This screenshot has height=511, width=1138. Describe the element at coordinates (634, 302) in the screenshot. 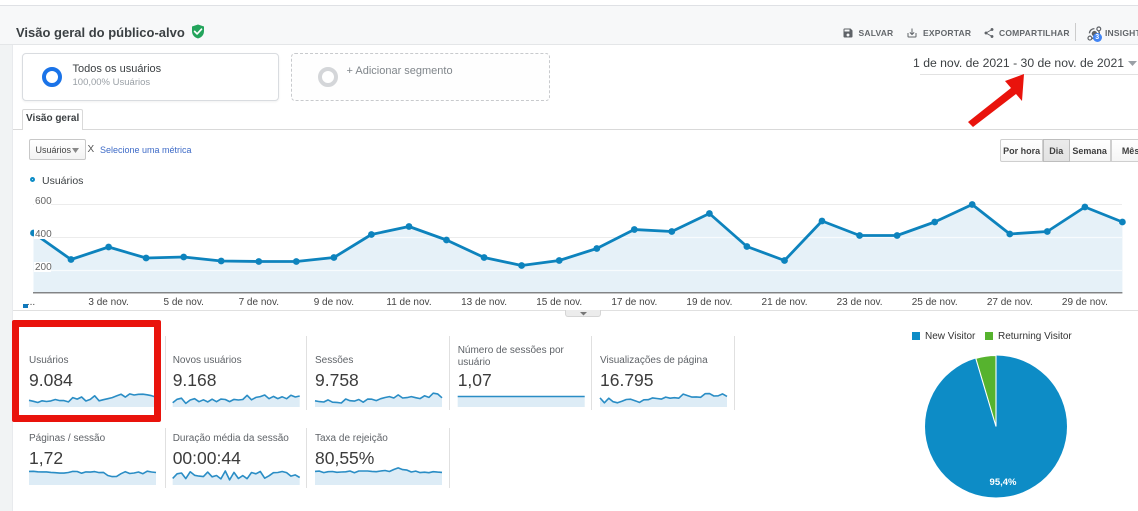

I see `svg-text: 17 de nov.` at that location.